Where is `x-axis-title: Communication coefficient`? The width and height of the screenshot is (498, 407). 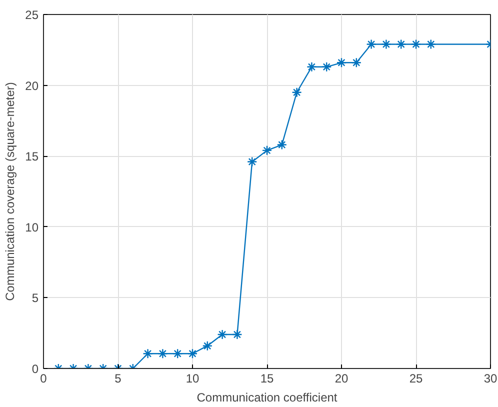
x-axis-title: Communication coefficient is located at coordinates (267, 397).